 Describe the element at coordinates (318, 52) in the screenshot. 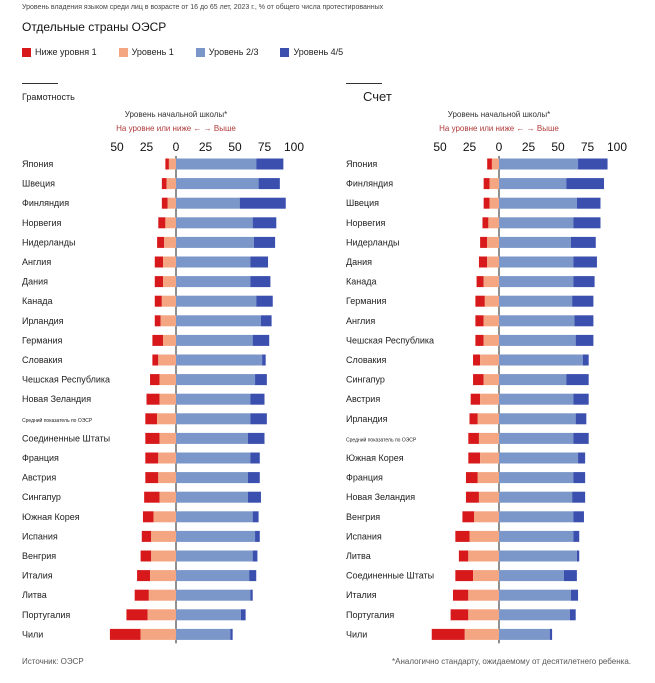

I see `legend-label: Уровень 4/5` at that location.